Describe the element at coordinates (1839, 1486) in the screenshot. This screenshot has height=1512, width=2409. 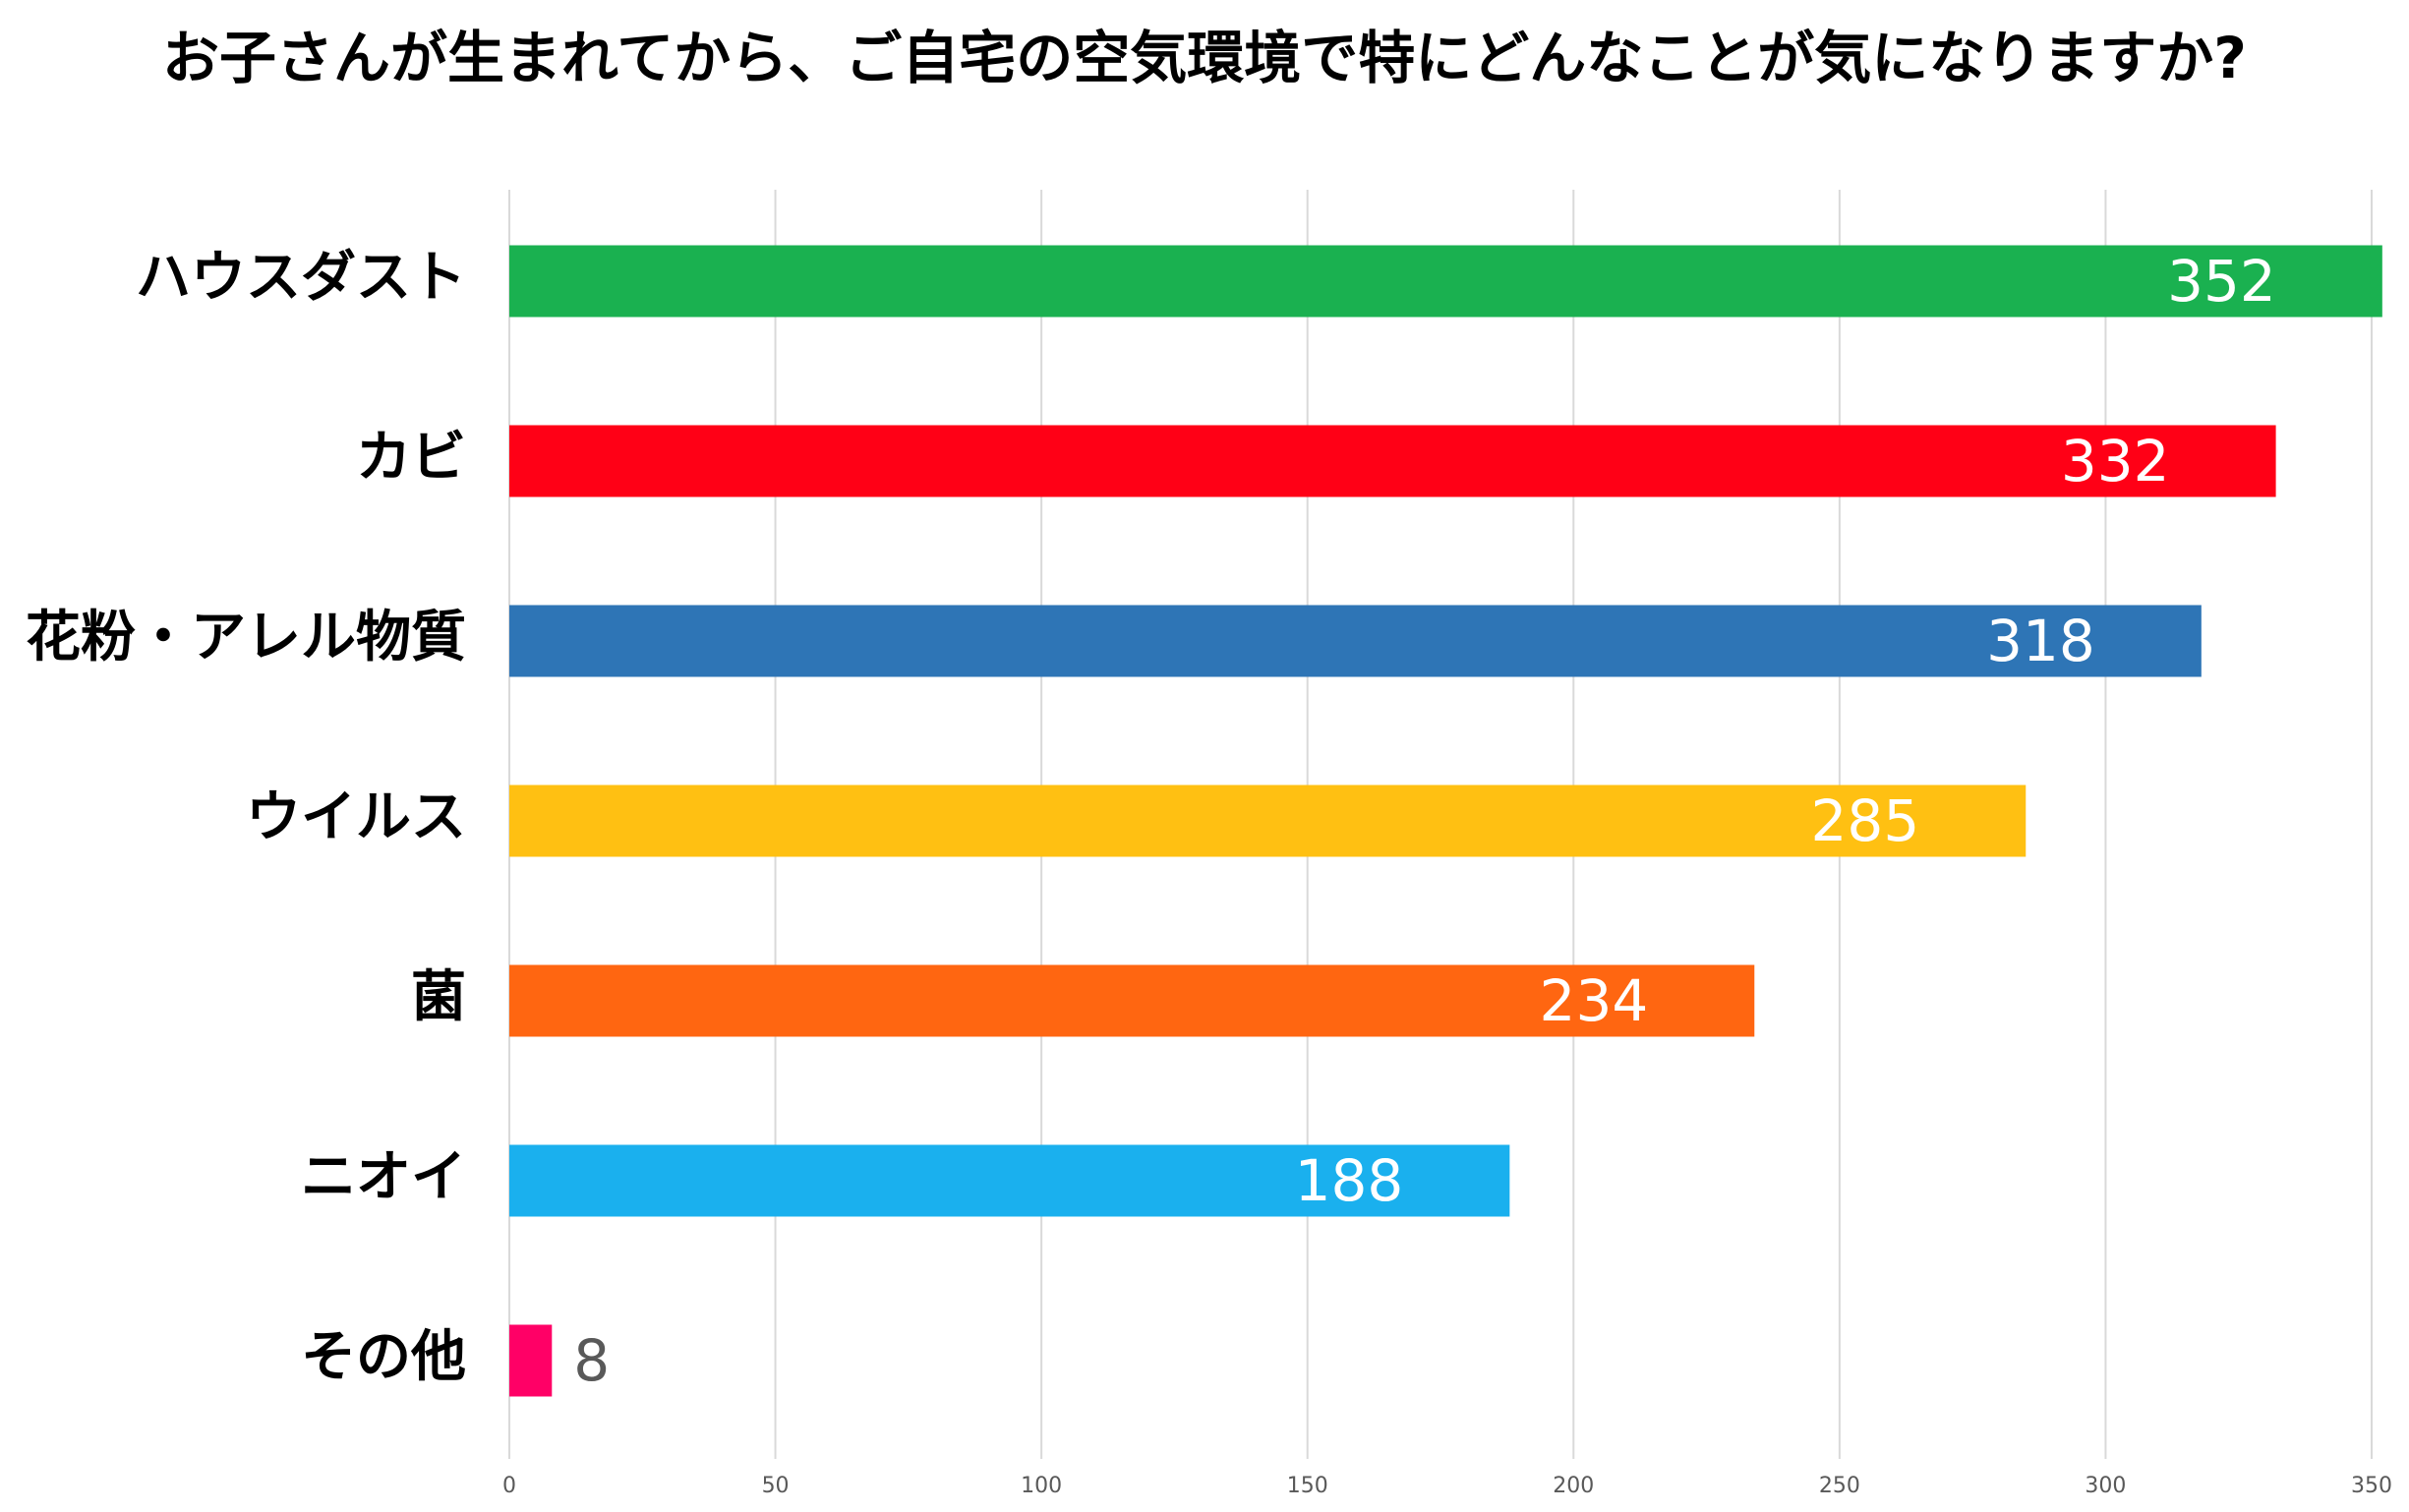
I see `x-tick-label: 250` at that location.